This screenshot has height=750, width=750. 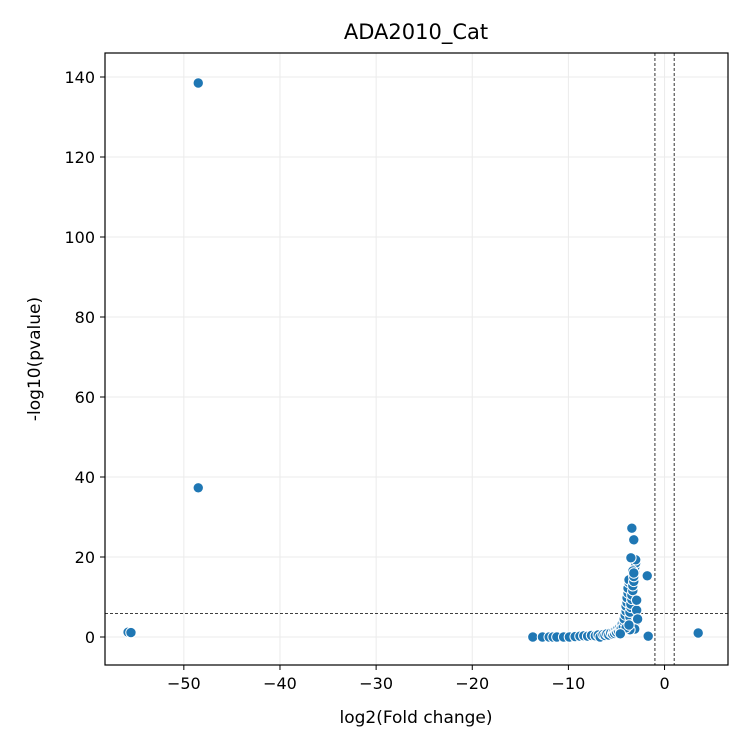 I want to click on y-axis-label: -log10(pvalue), so click(x=35, y=359).